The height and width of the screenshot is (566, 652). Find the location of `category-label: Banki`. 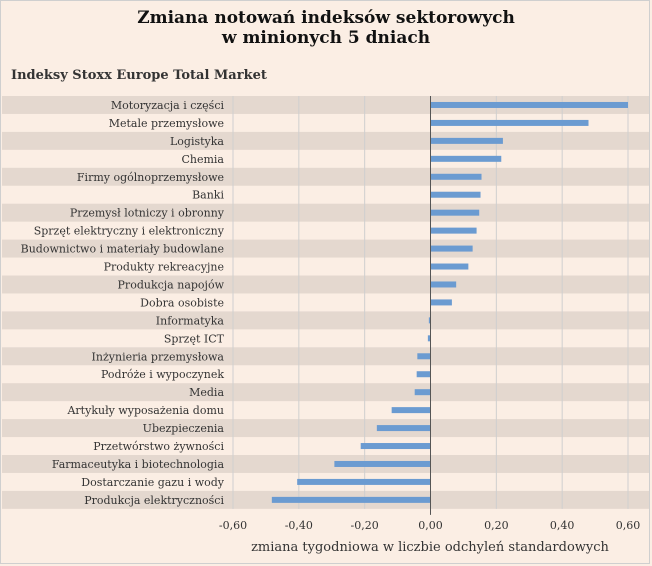

category-label: Banki is located at coordinates (208, 195).